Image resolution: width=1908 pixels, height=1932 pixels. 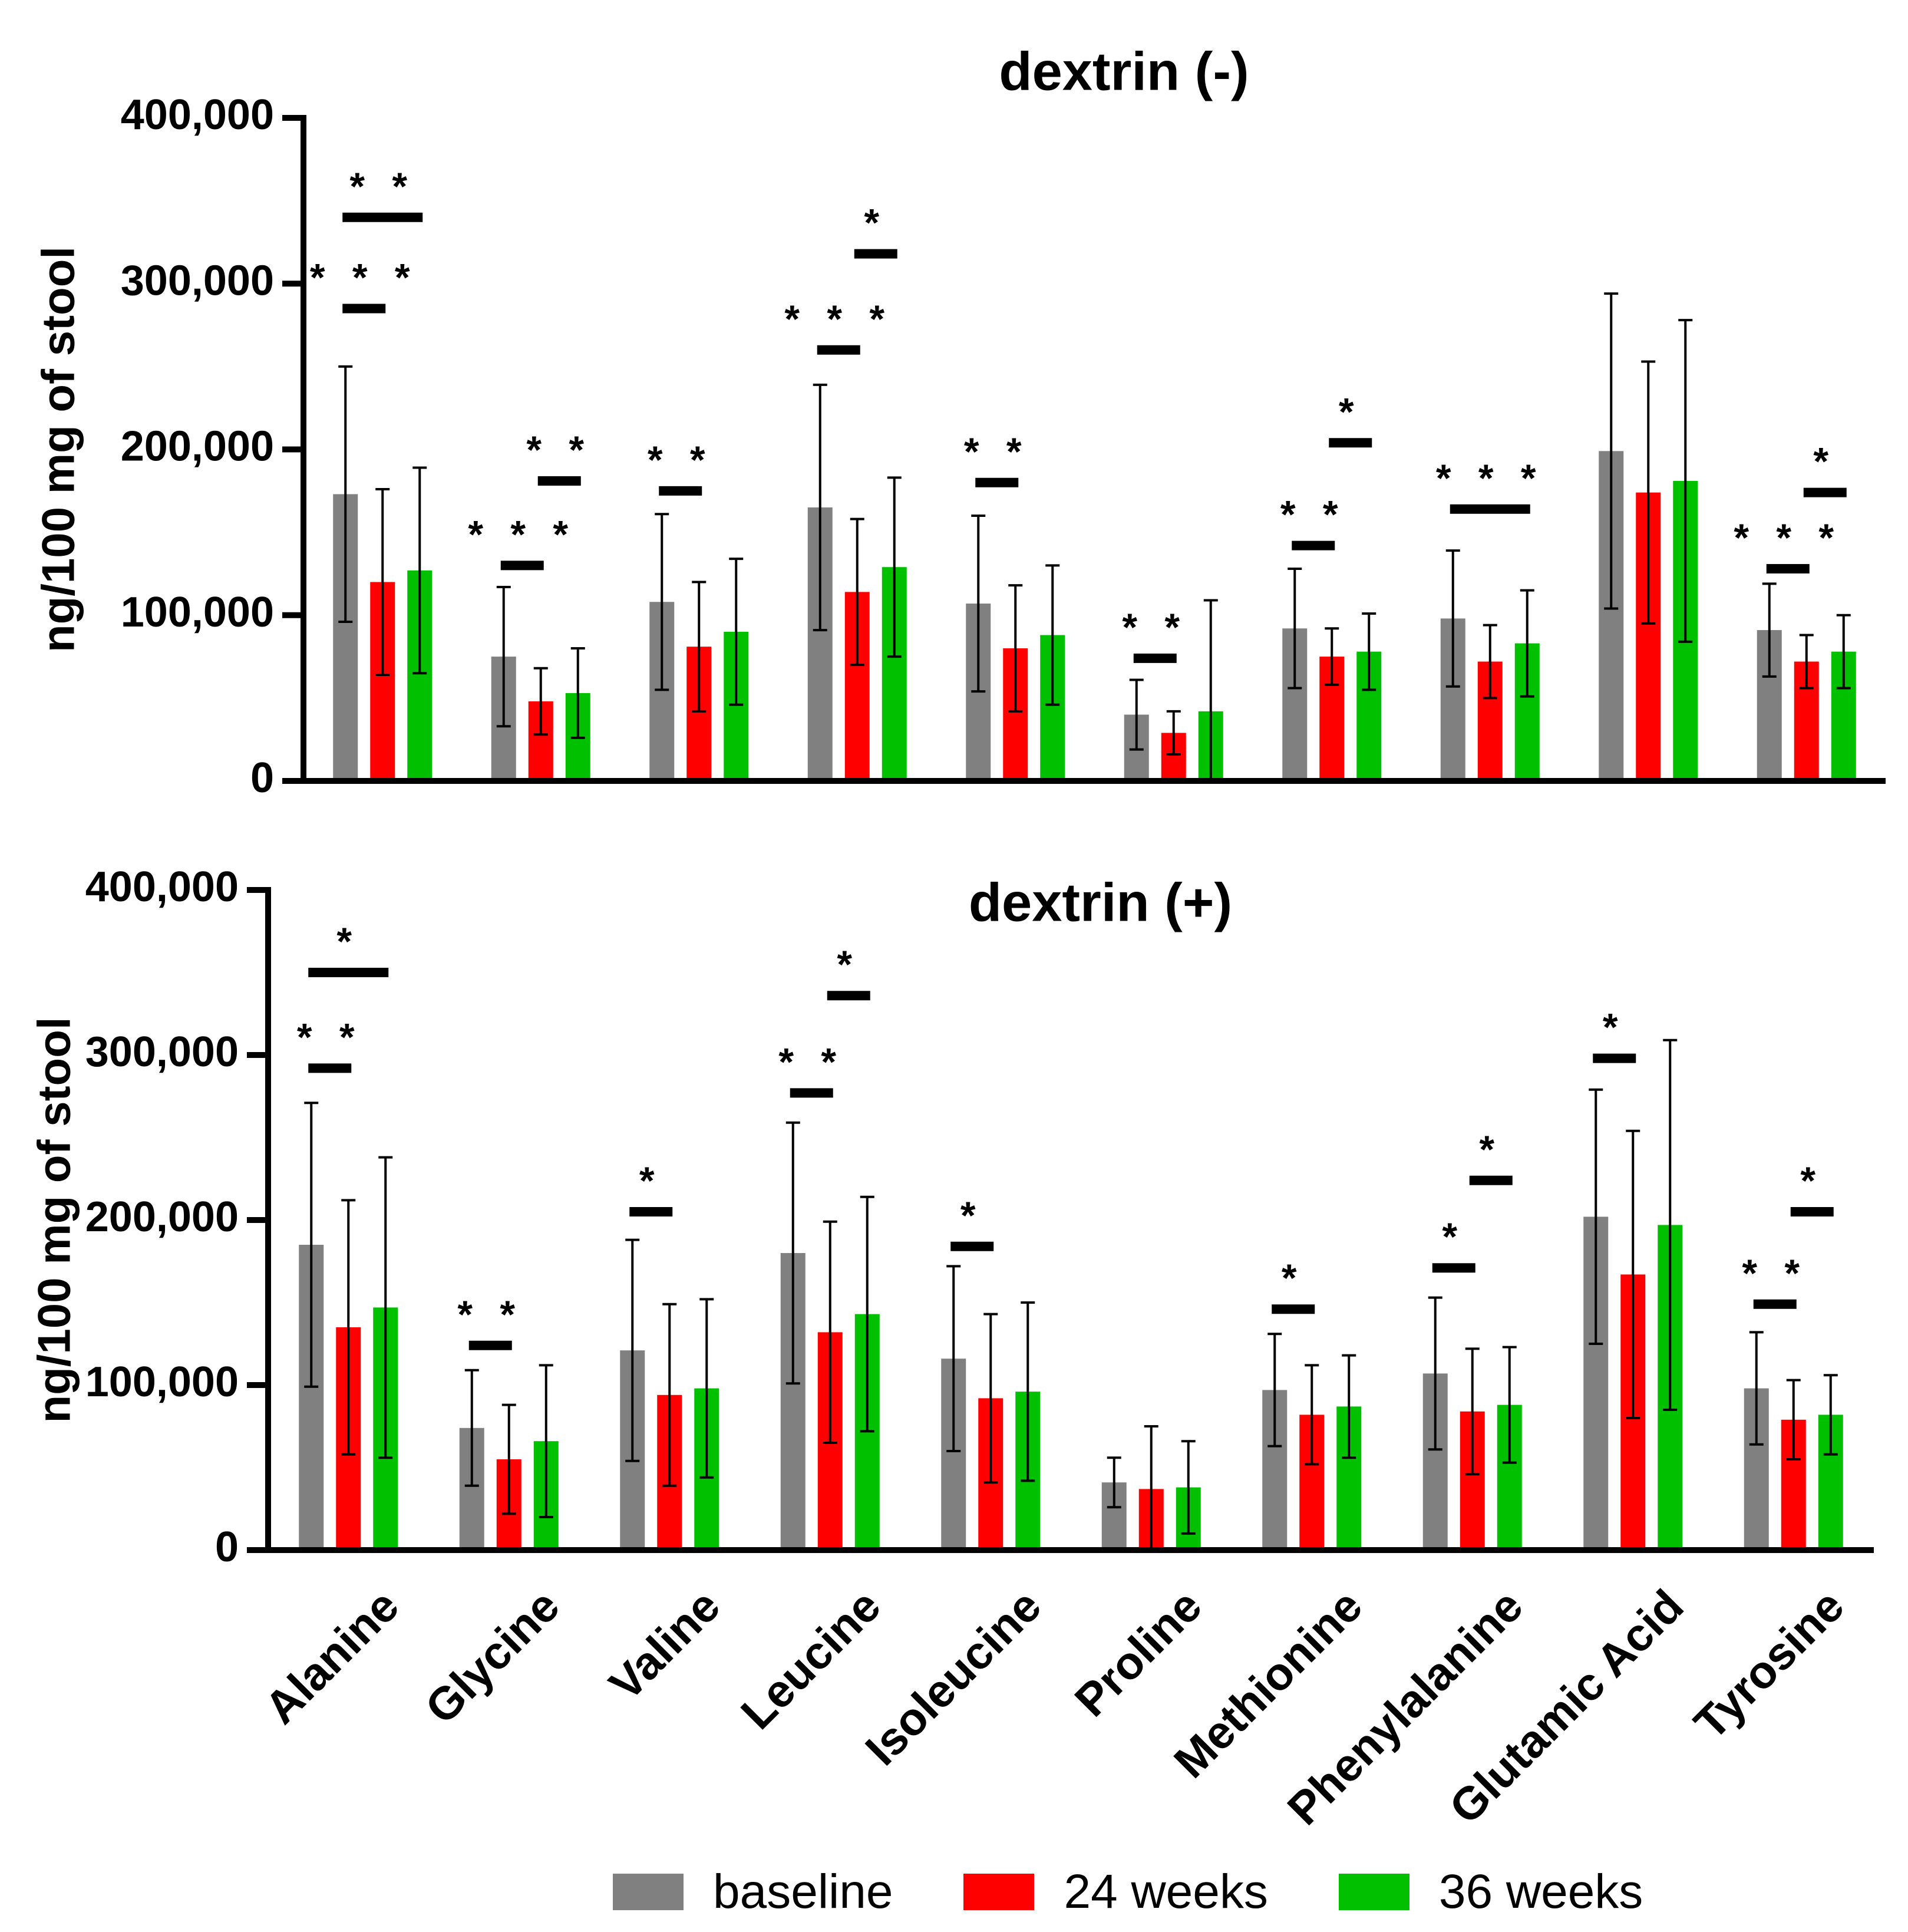 What do you see at coordinates (492, 1656) in the screenshot?
I see `x-tick-label-glycine: Glycine` at bounding box center [492, 1656].